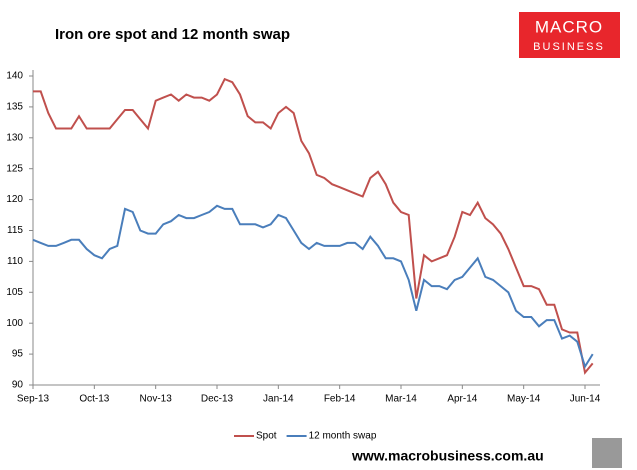 This screenshot has height=470, width=637. Describe the element at coordinates (569, 26) in the screenshot. I see `logo-text: MACRO` at that location.